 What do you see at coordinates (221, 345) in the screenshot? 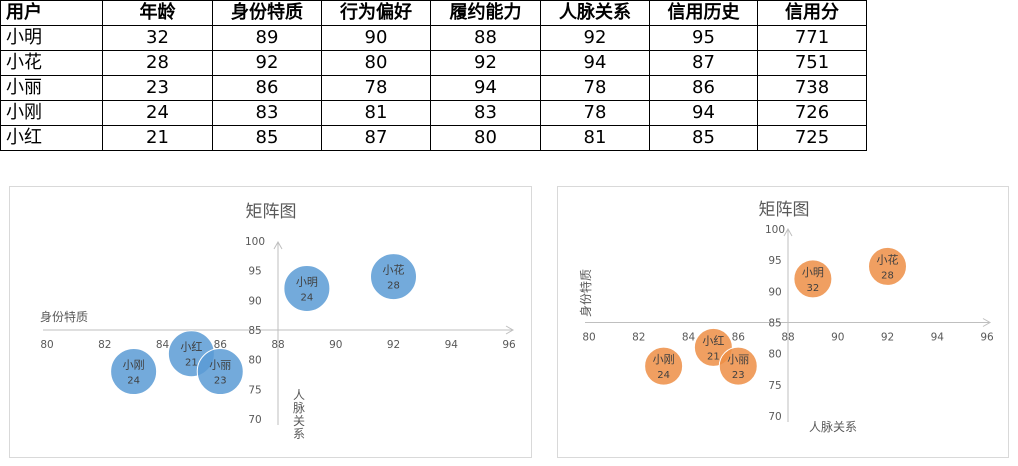
I see `x-tick-label: 86` at bounding box center [221, 345].